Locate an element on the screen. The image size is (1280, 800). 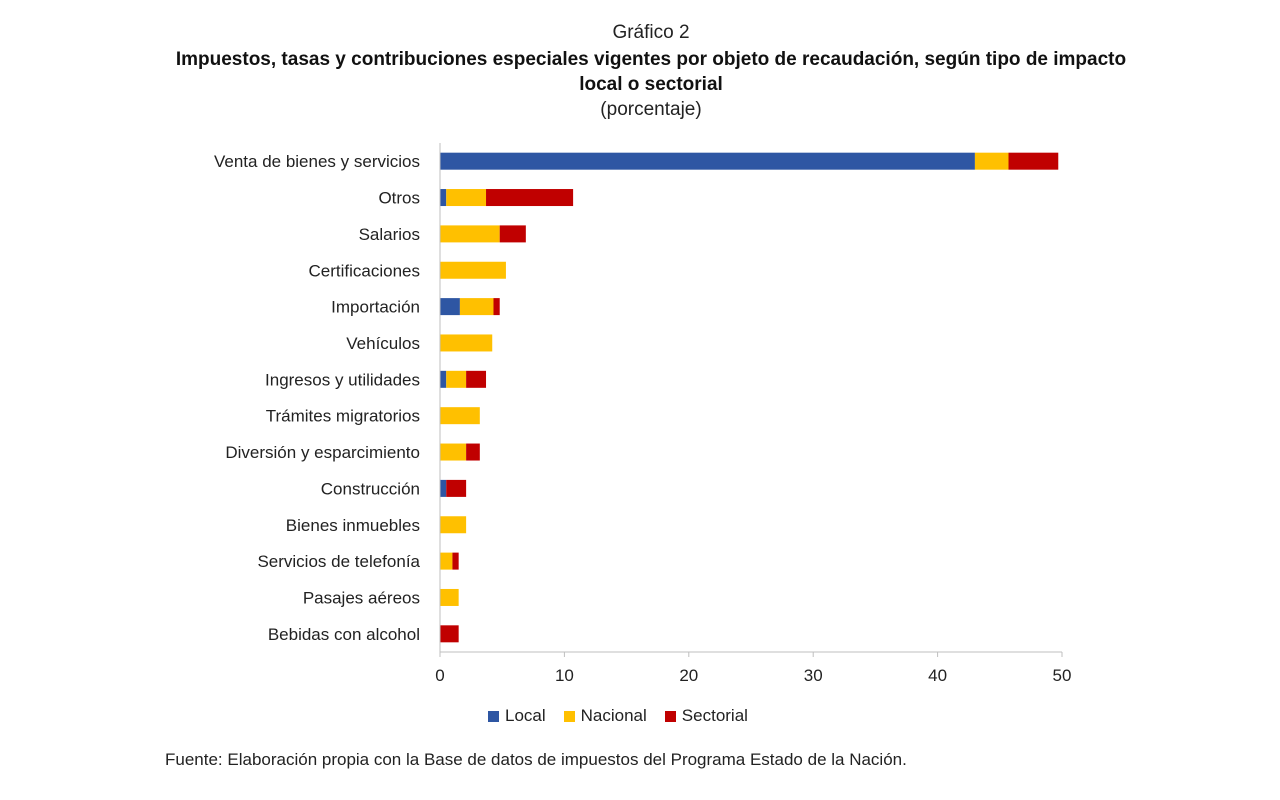
bar-nacional-certificaciones is located at coordinates (473, 270).